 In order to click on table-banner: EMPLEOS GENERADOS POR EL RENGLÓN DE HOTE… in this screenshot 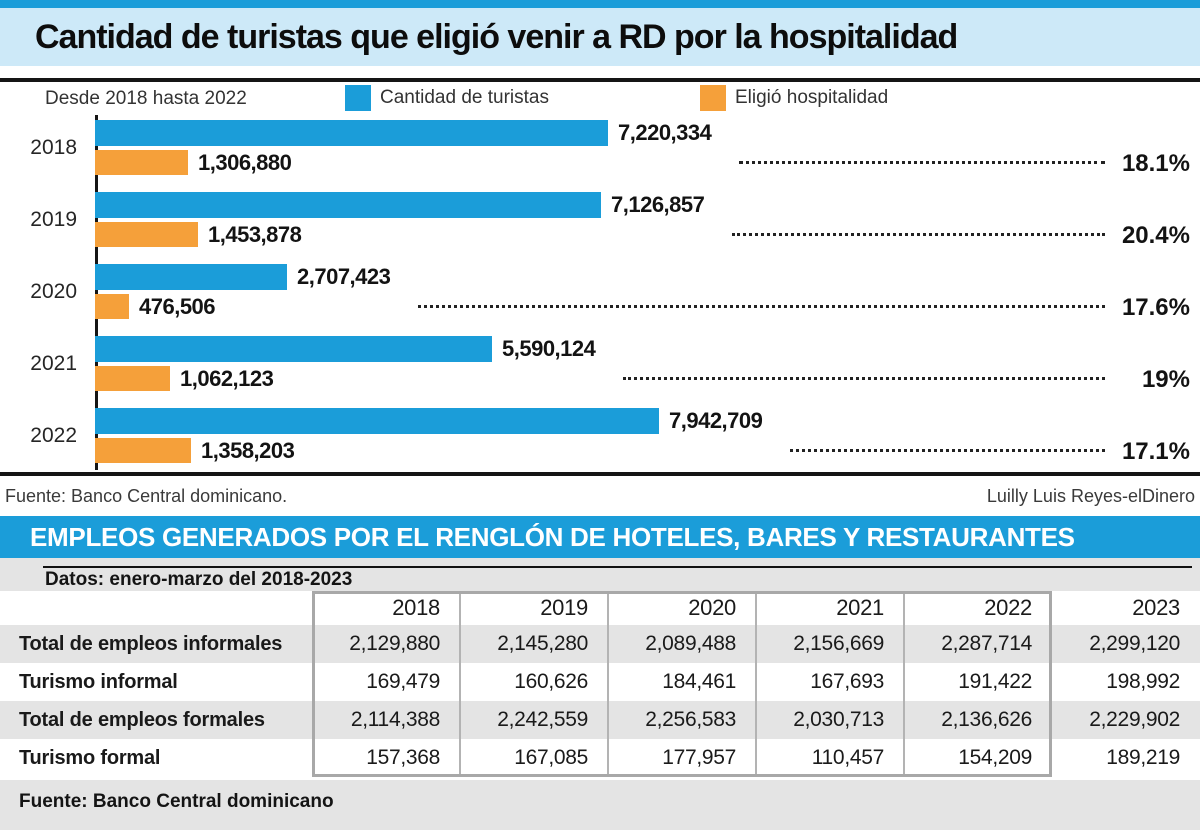, I will do `click(600, 537)`.